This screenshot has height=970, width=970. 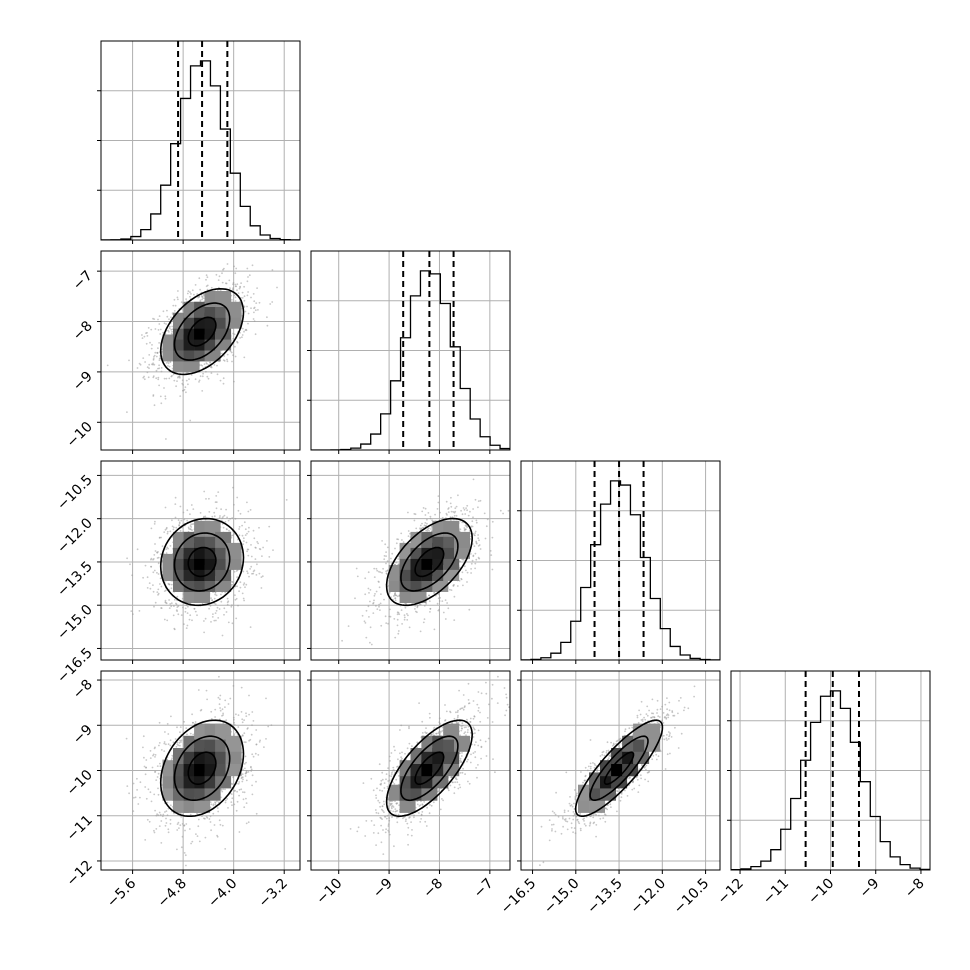 What do you see at coordinates (182, 352) in the screenshot?
I see `scatter-panel-2-1: −10−9−8−7` at bounding box center [182, 352].